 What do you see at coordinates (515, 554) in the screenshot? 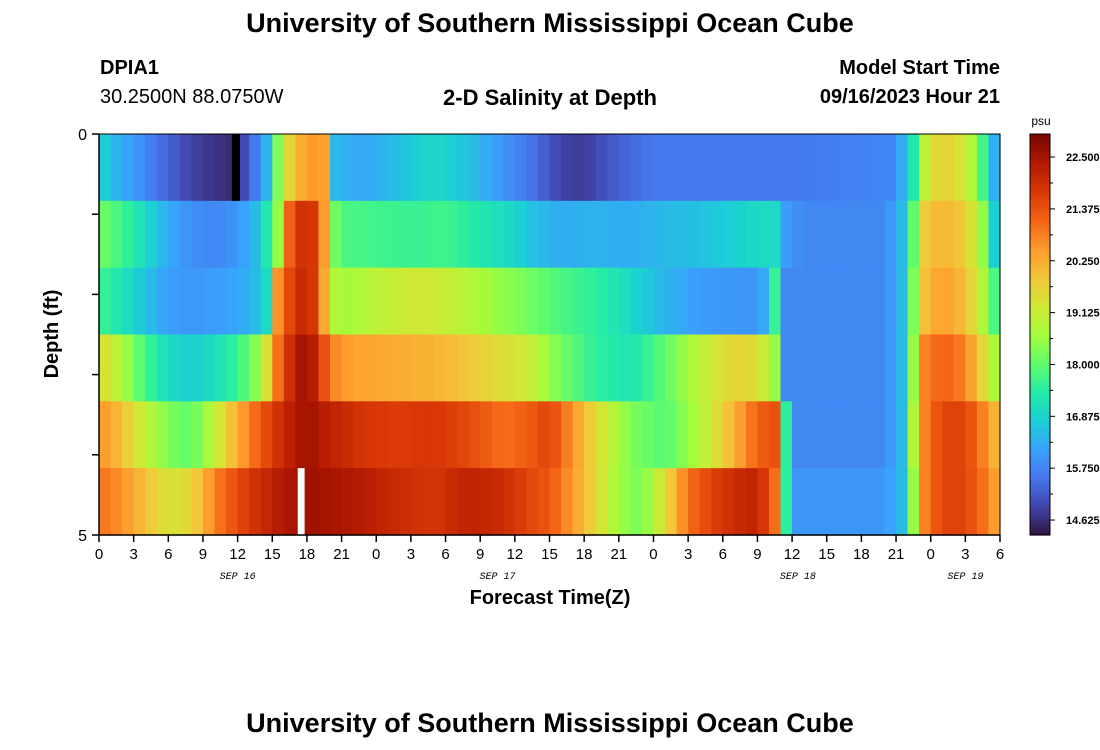
I see `x-tick-label: 12` at bounding box center [515, 554].